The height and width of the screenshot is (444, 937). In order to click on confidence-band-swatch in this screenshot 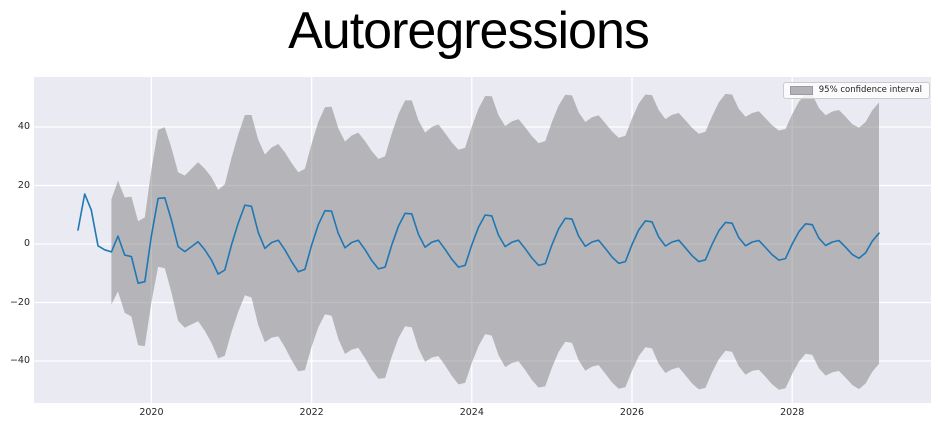, I will do `click(801, 90)`.